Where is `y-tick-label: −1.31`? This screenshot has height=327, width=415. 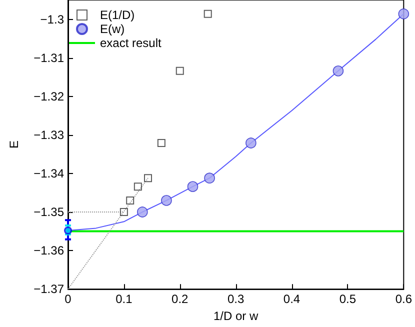
y-tick-label: −1.31 is located at coordinates (49, 57).